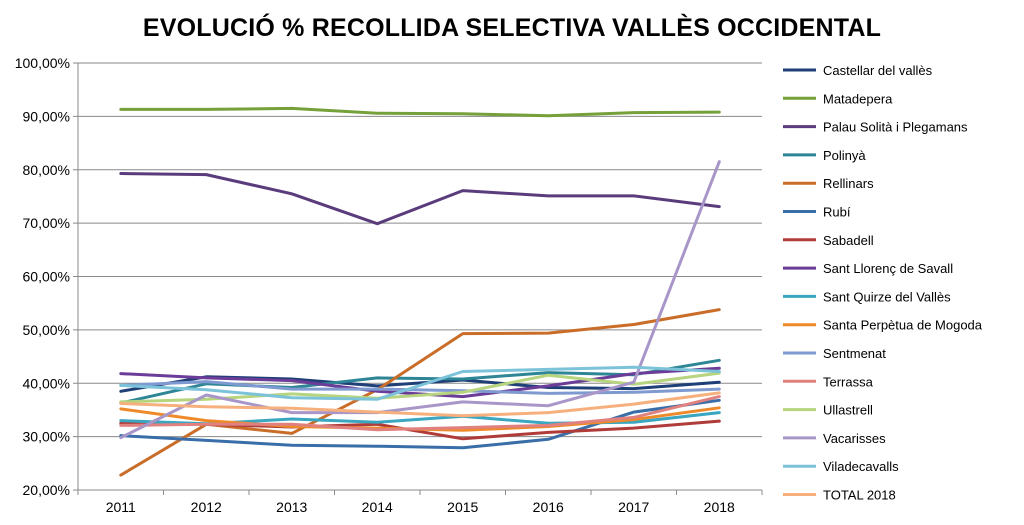 The image size is (1024, 525). What do you see at coordinates (42, 63) in the screenshot?
I see `y-tick-label: 100,00%` at bounding box center [42, 63].